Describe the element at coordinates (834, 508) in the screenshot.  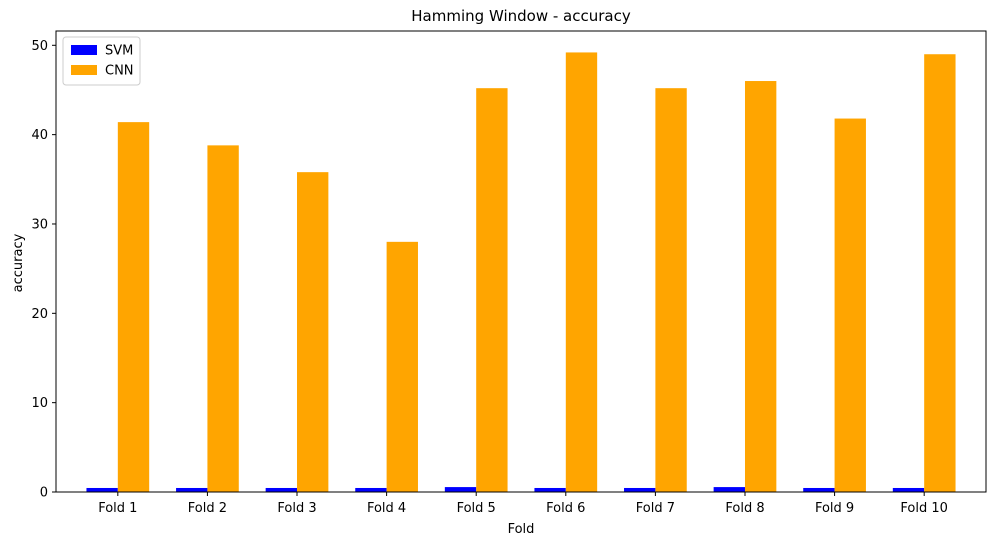
I see `x-tick-label: Fold 9` at that location.